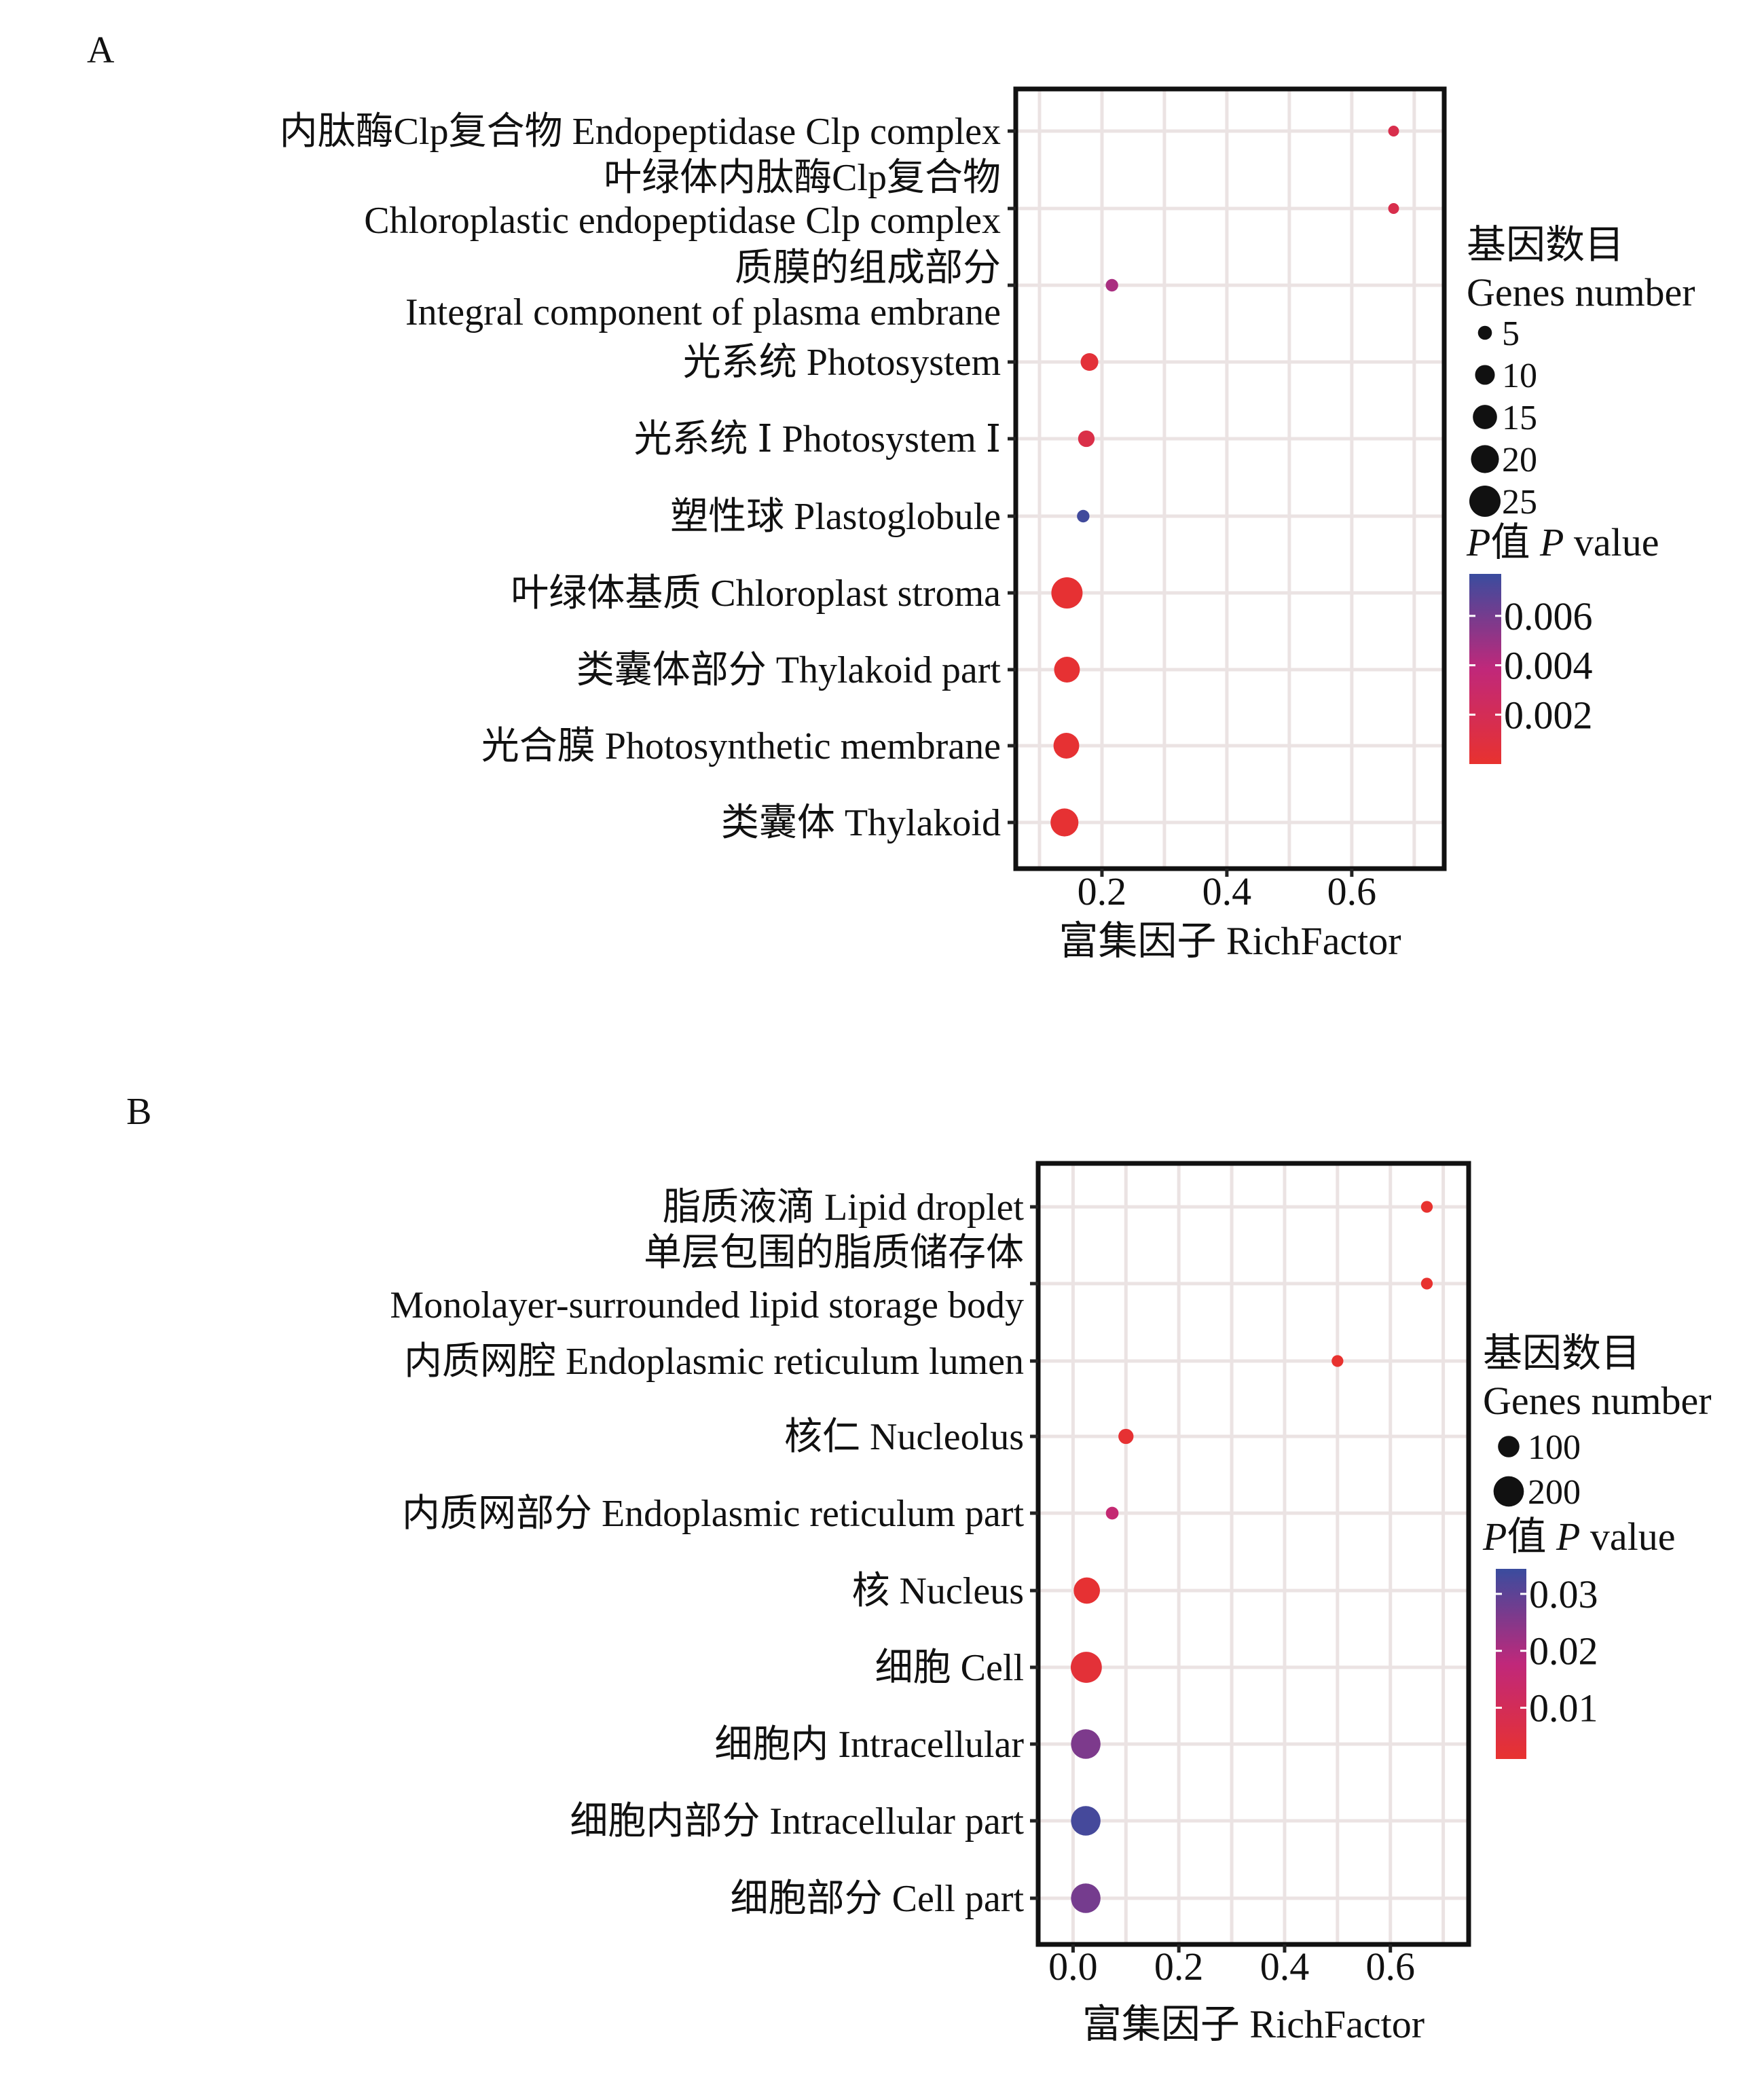 This screenshot has width=1764, height=2085. Describe the element at coordinates (1511, 333) in the screenshot. I see `size-legend-label: 5` at that location.